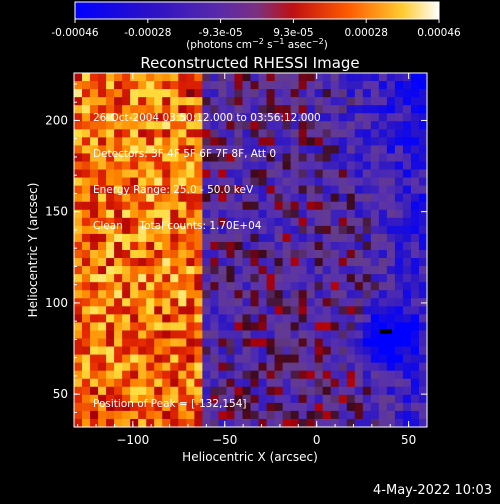 The image size is (500, 504). I want to click on peak-position-label: Position of Peak = [-132,154], so click(170, 404).